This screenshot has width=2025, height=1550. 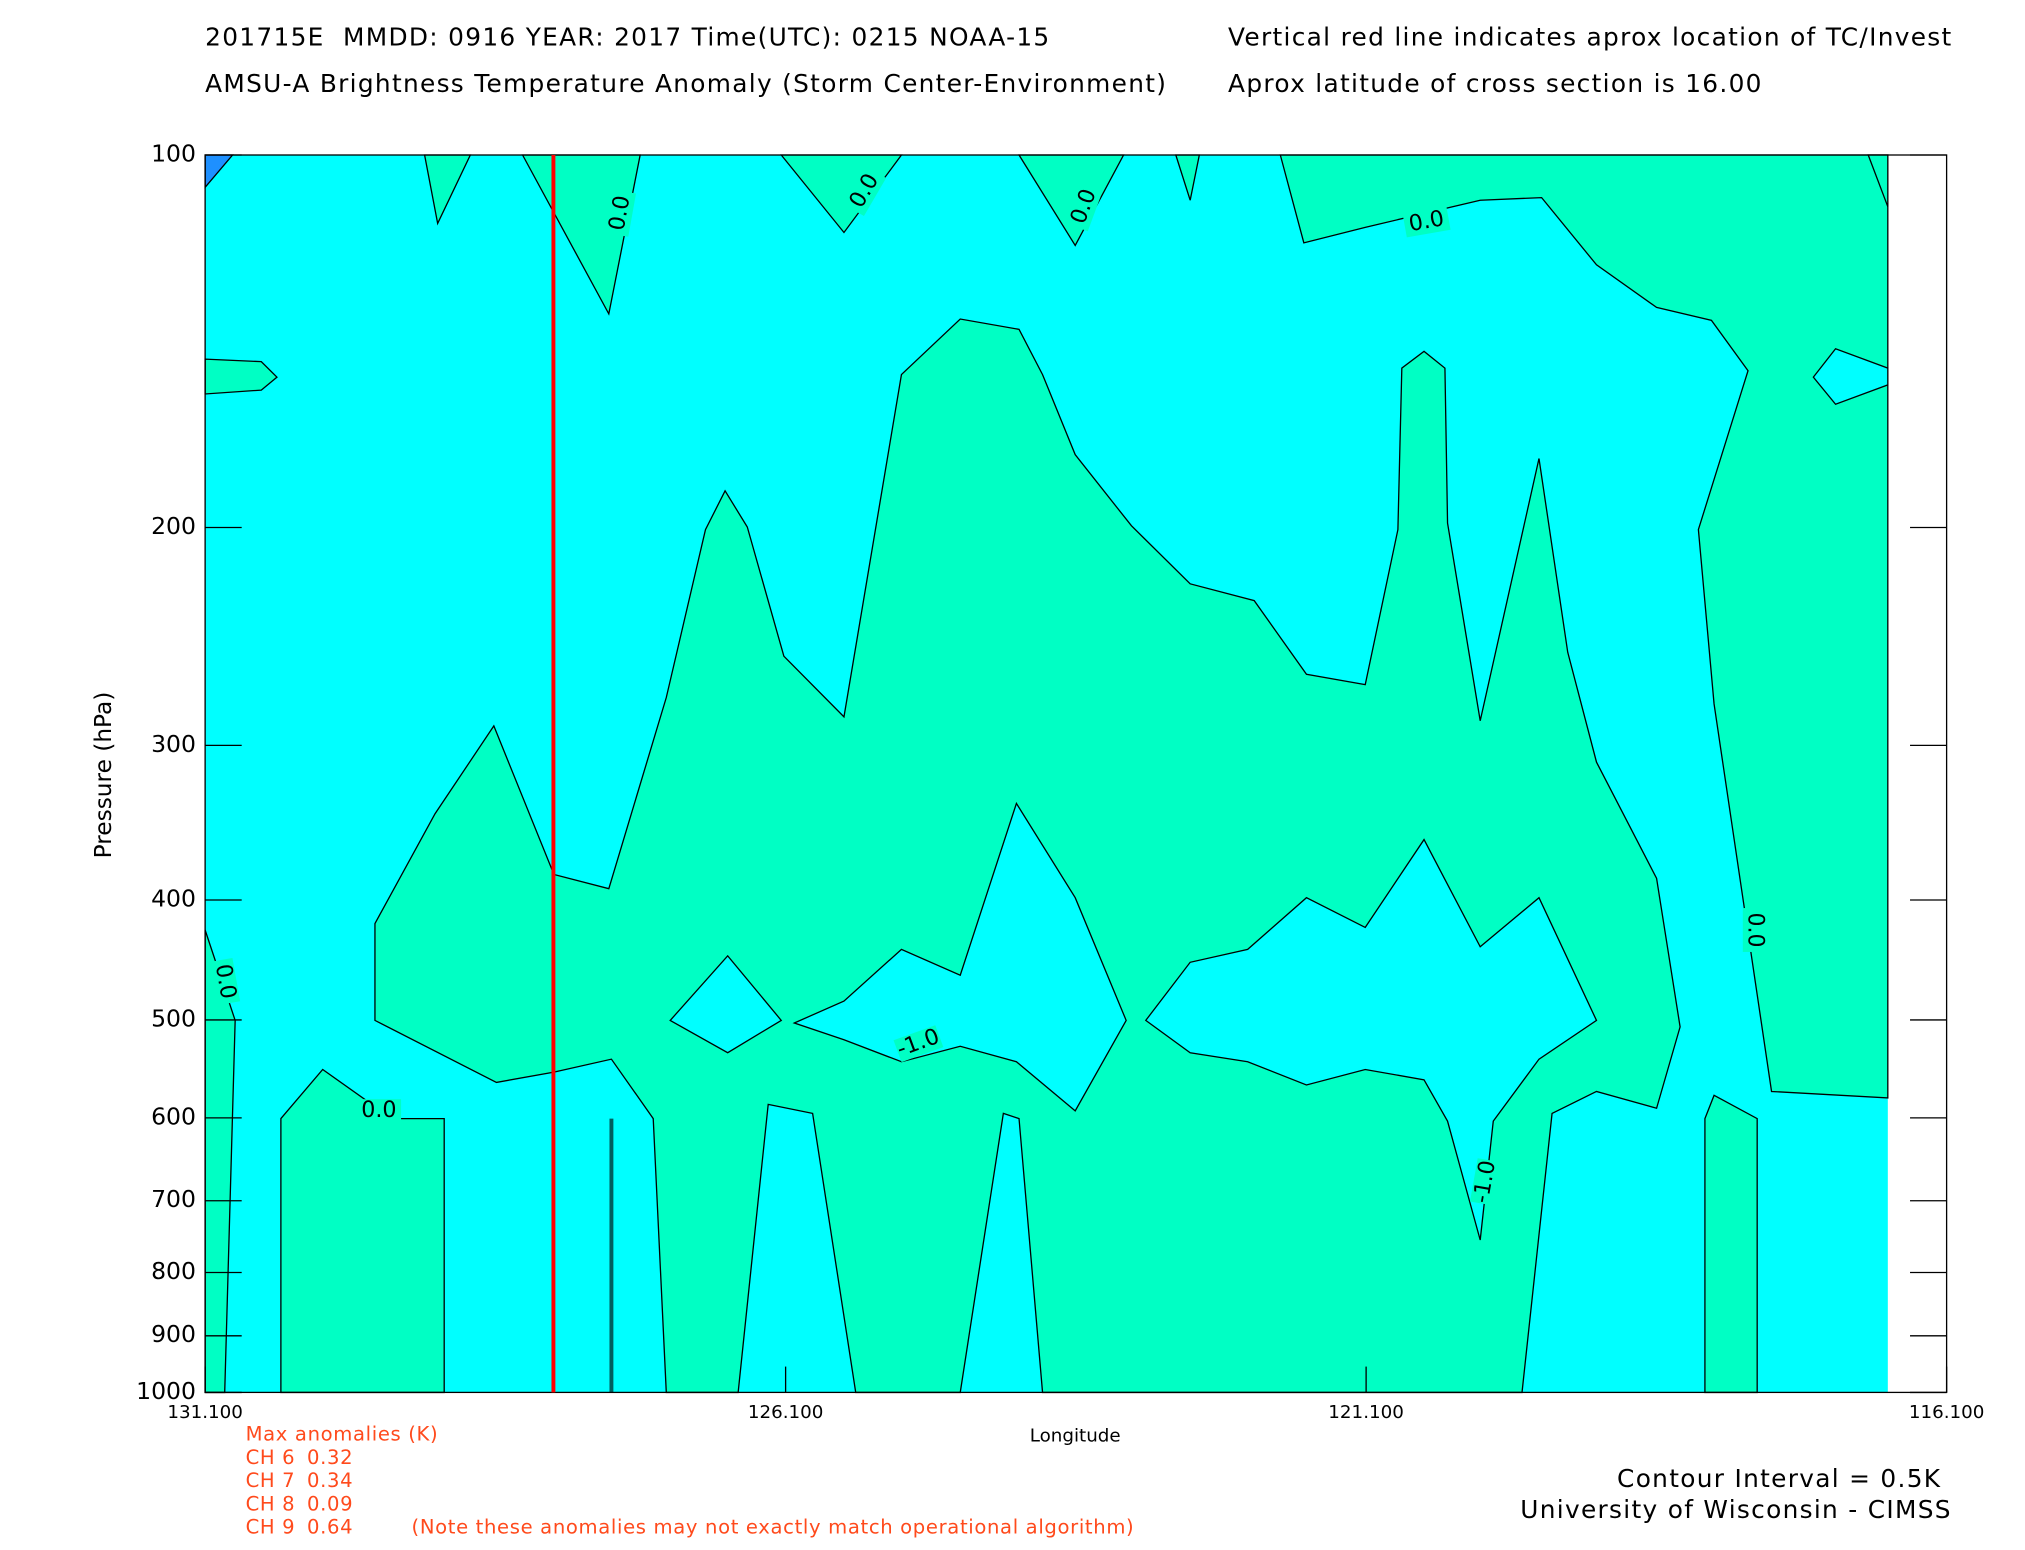 I want to click on note: Aprox latitude of cross section is 16.00, so click(x=1495, y=83).